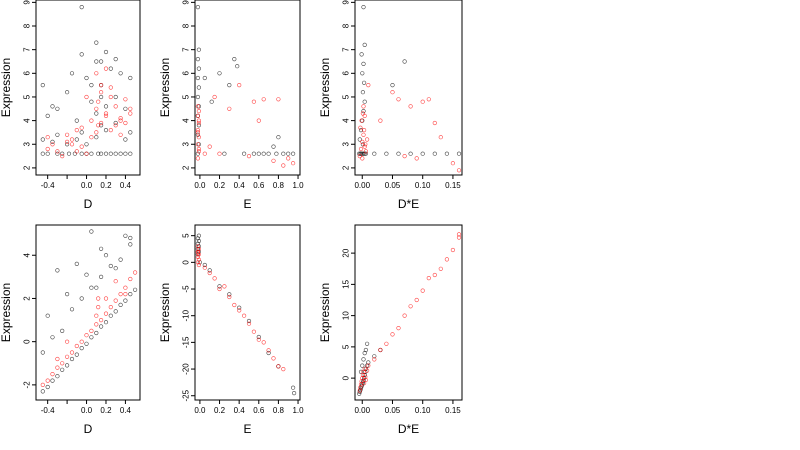 This screenshot has width=800, height=450. I want to click on x-tick-label: 0.15, so click(453, 410).